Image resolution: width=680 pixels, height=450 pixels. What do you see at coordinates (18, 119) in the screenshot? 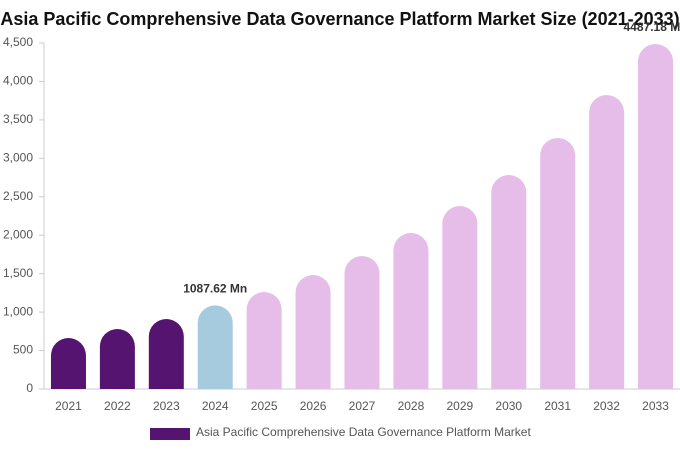
I see `y-tick-label: 3,500` at bounding box center [18, 119].